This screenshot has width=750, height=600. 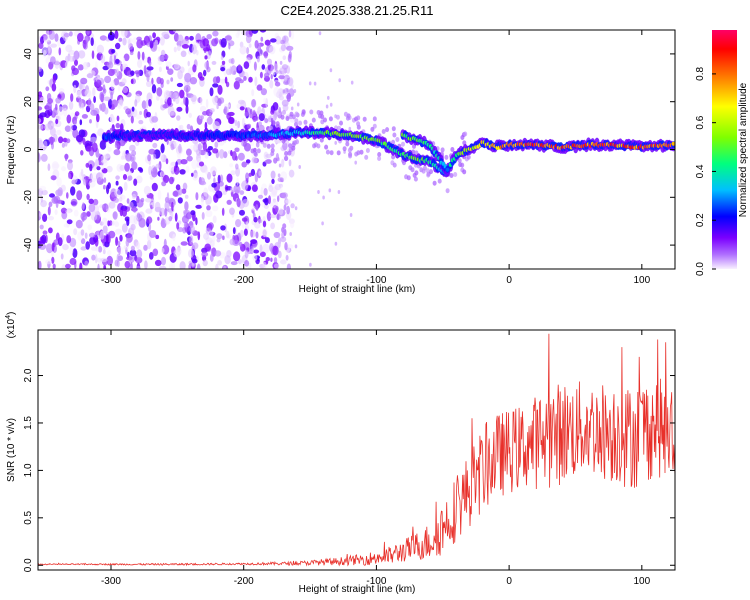 I want to click on spectrogram-signal-layer, so click(x=388, y=151).